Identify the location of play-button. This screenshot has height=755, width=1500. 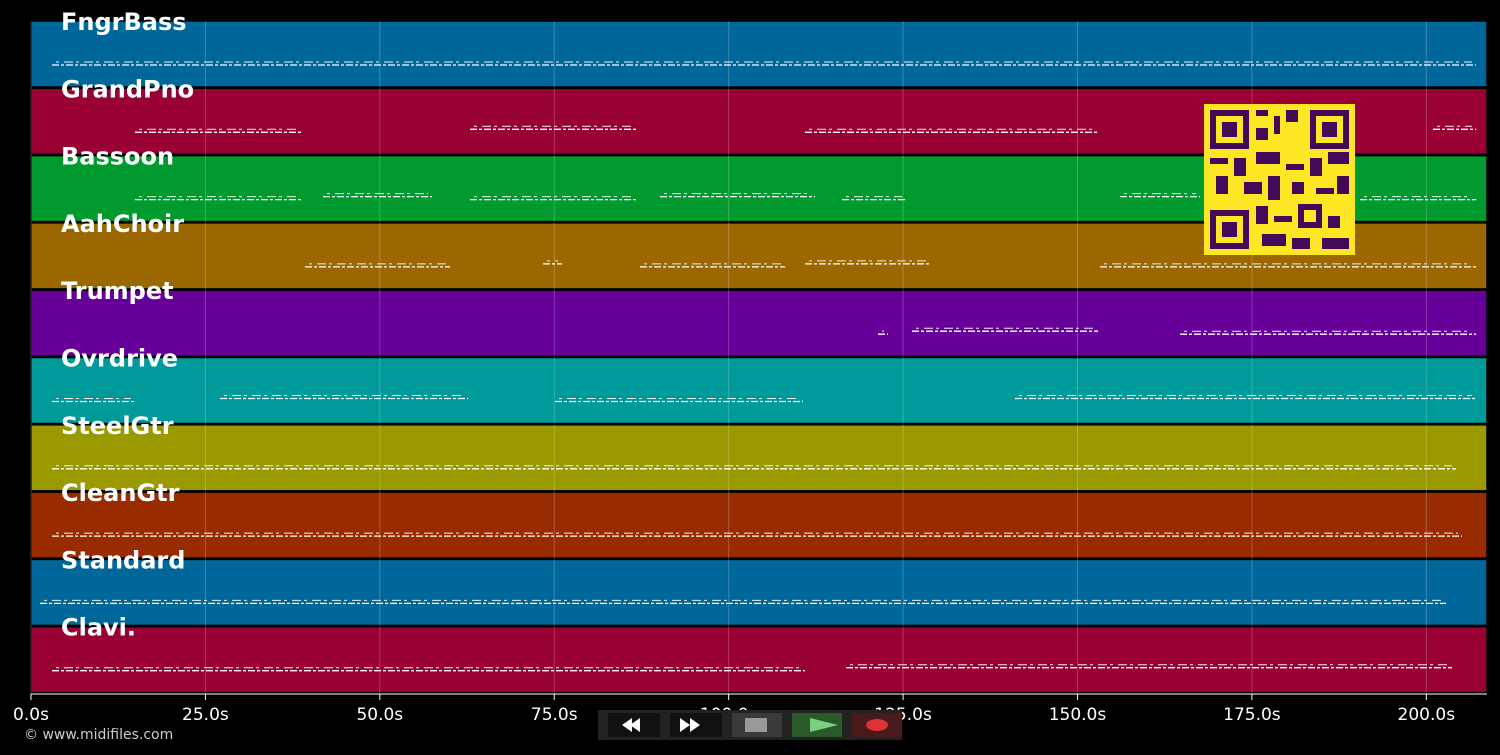
(817, 725).